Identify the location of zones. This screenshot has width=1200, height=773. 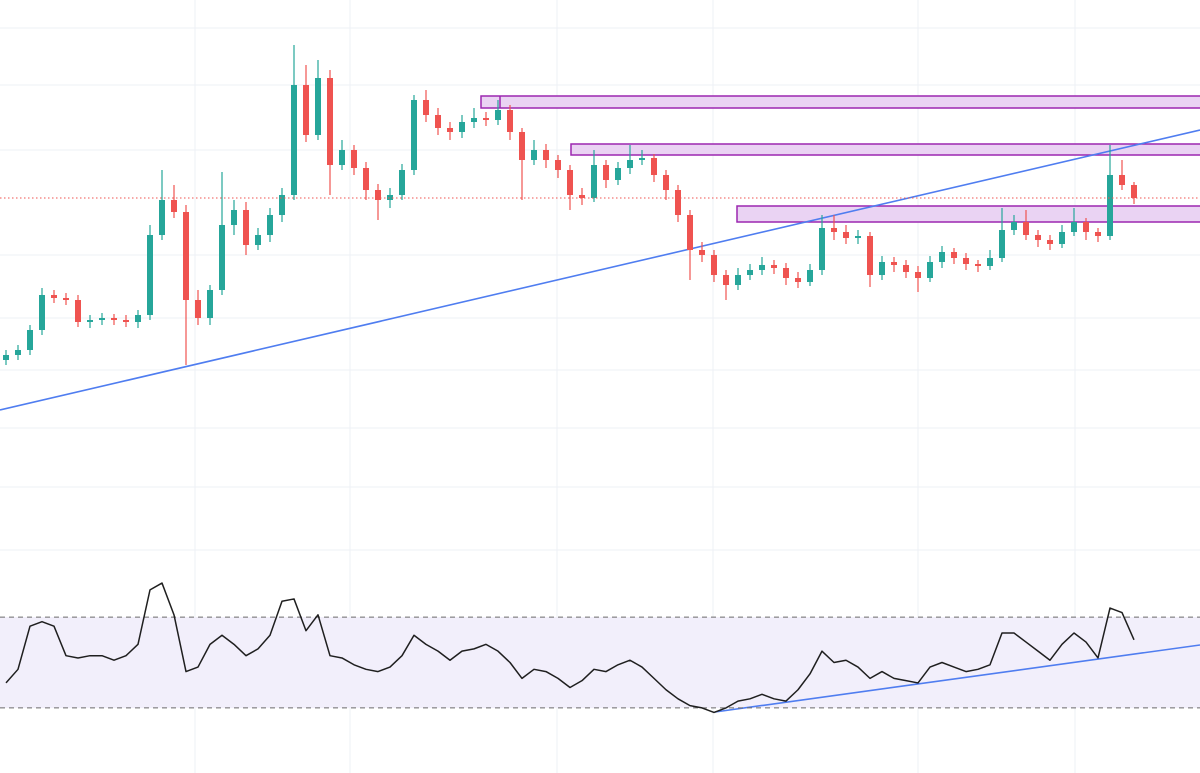
(840, 159).